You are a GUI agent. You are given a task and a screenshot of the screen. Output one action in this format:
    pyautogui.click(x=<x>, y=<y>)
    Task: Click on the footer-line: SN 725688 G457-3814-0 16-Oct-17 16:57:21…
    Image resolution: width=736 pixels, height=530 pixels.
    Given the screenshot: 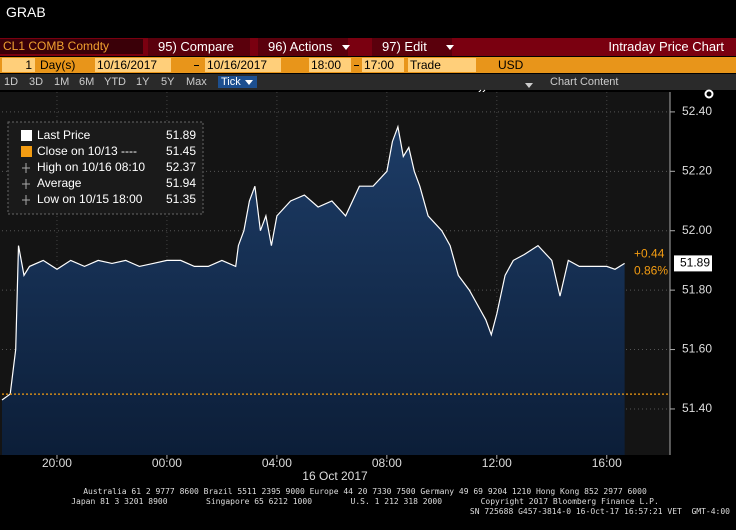 What is the action you would take?
    pyautogui.click(x=599, y=511)
    